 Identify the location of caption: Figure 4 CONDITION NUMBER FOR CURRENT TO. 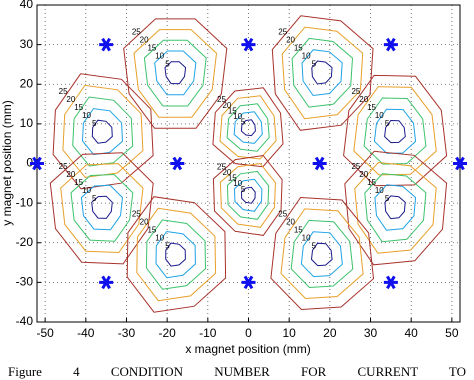
(237, 371).